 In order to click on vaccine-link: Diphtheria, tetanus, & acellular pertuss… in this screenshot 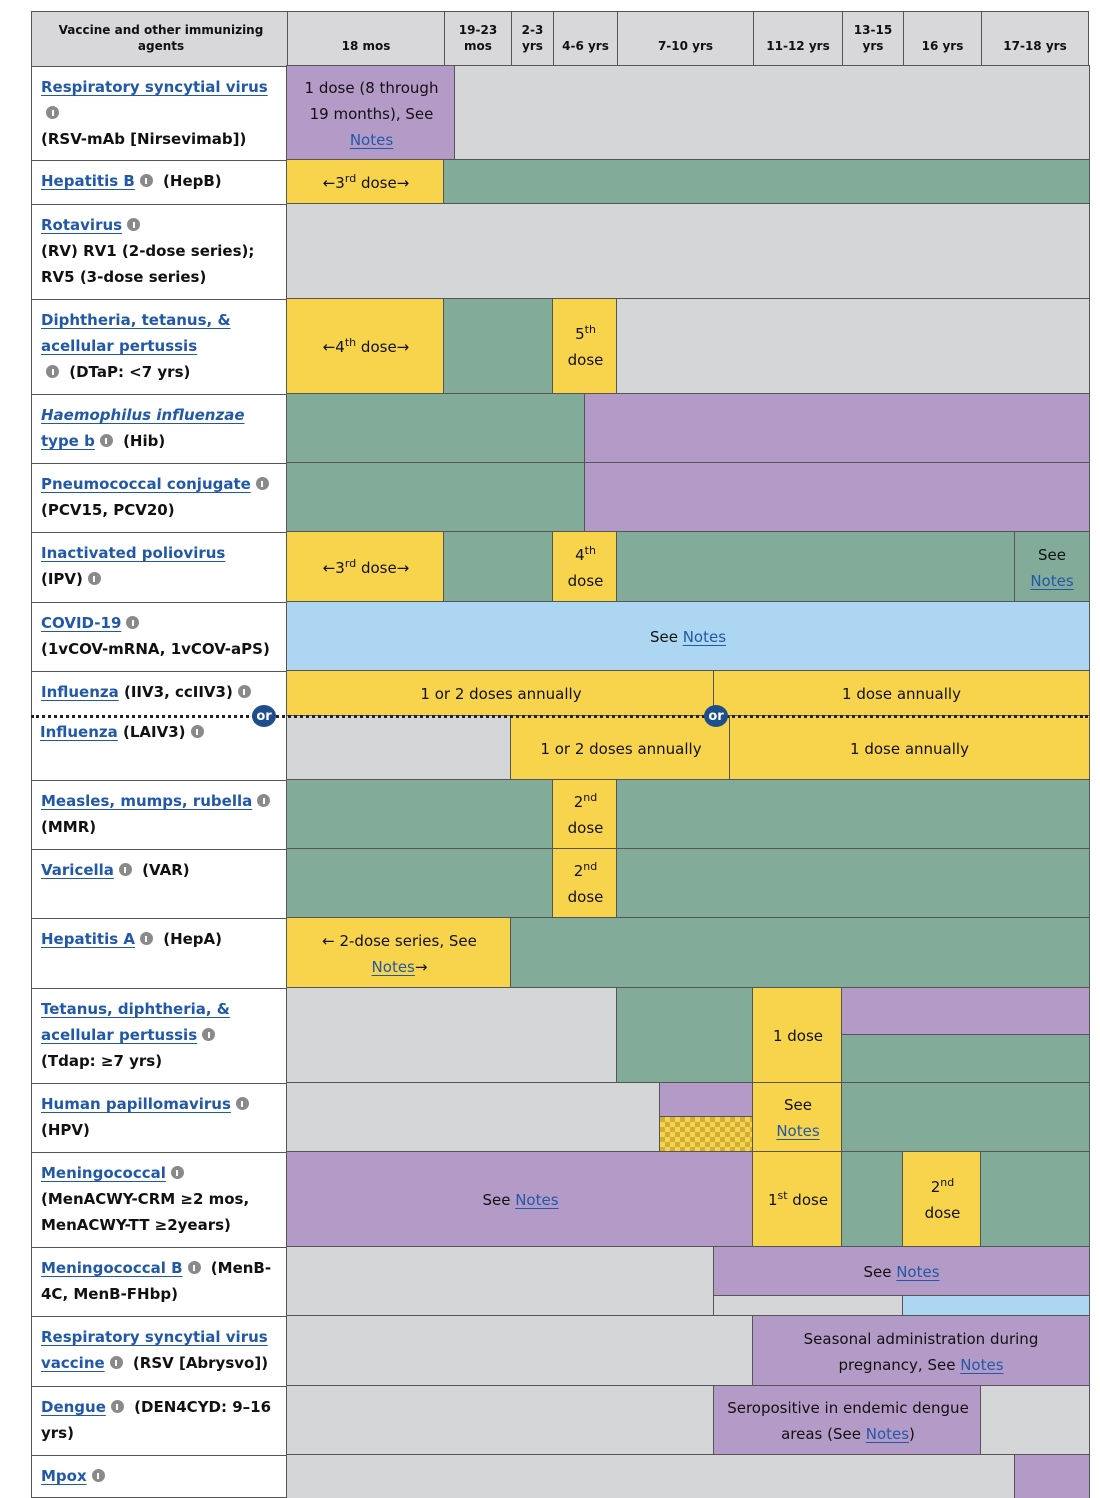, I will do `click(136, 333)`.